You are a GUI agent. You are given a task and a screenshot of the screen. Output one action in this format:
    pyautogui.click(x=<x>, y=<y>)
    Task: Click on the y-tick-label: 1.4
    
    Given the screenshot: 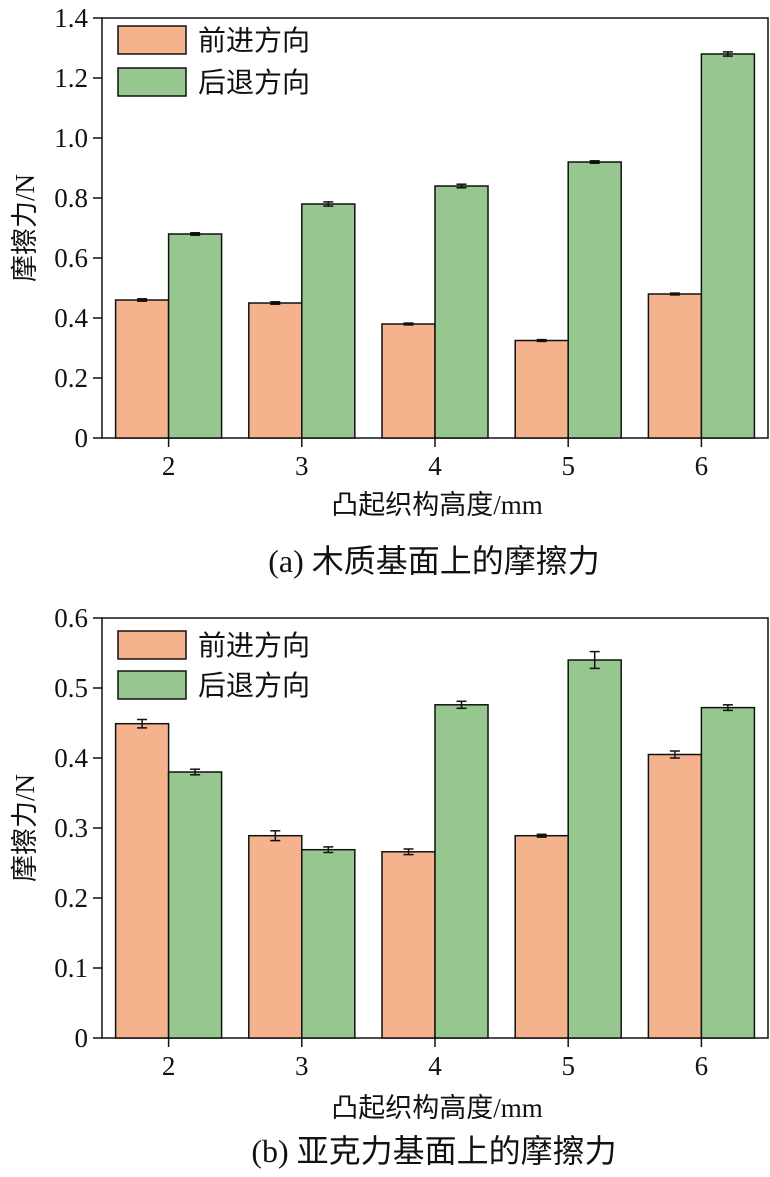 What is the action you would take?
    pyautogui.click(x=71, y=18)
    